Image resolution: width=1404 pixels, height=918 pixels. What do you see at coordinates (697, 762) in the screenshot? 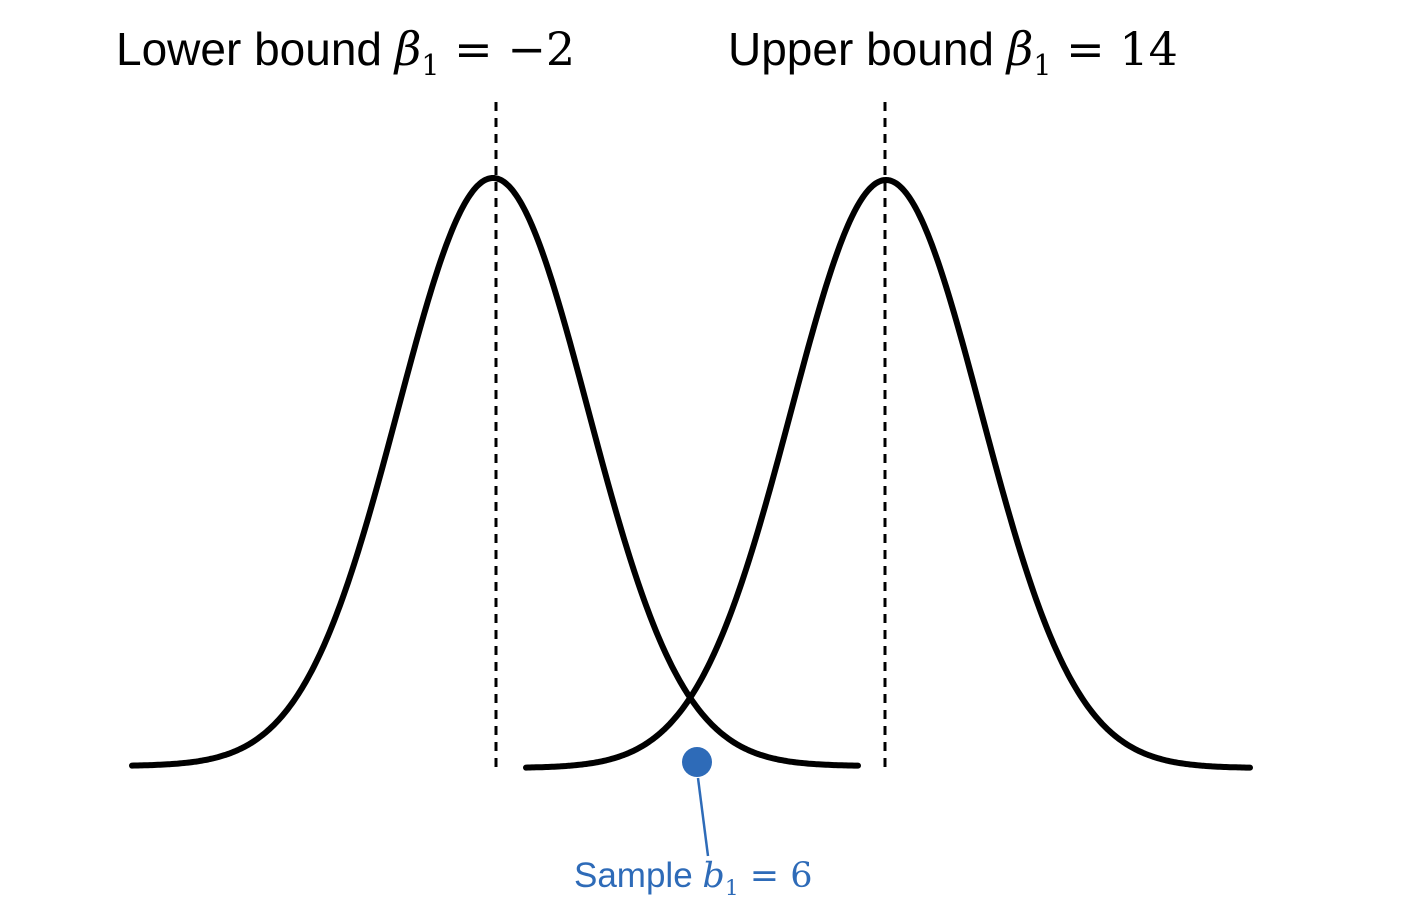
I see `sample-point-marker` at bounding box center [697, 762].